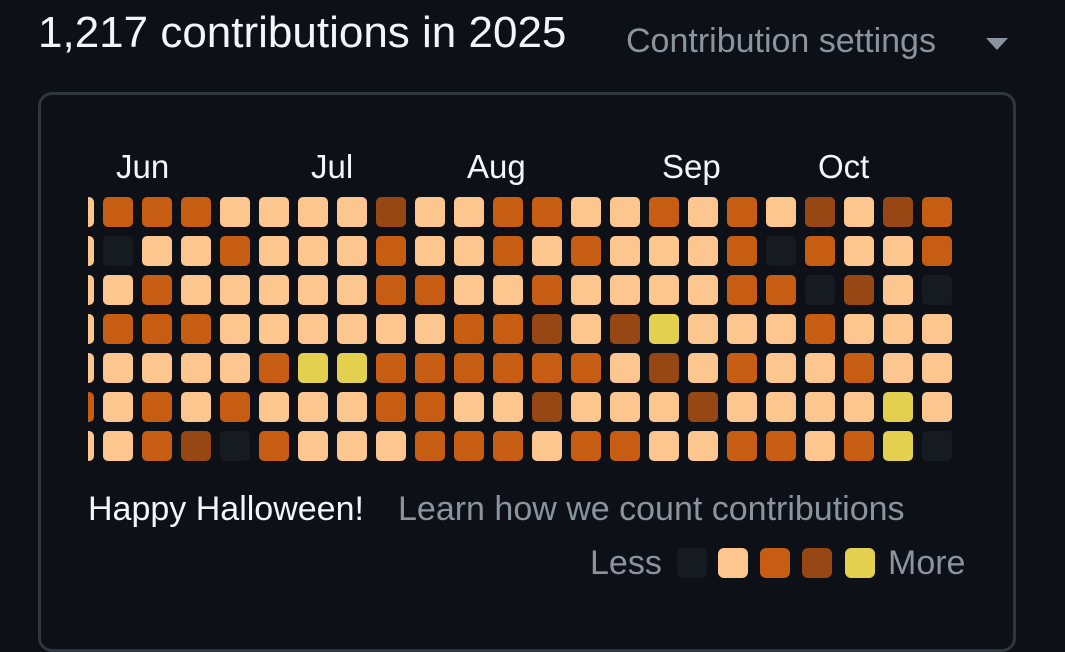  What do you see at coordinates (781, 41) in the screenshot?
I see `contribution-settings-dropdown: Contribution settings` at bounding box center [781, 41].